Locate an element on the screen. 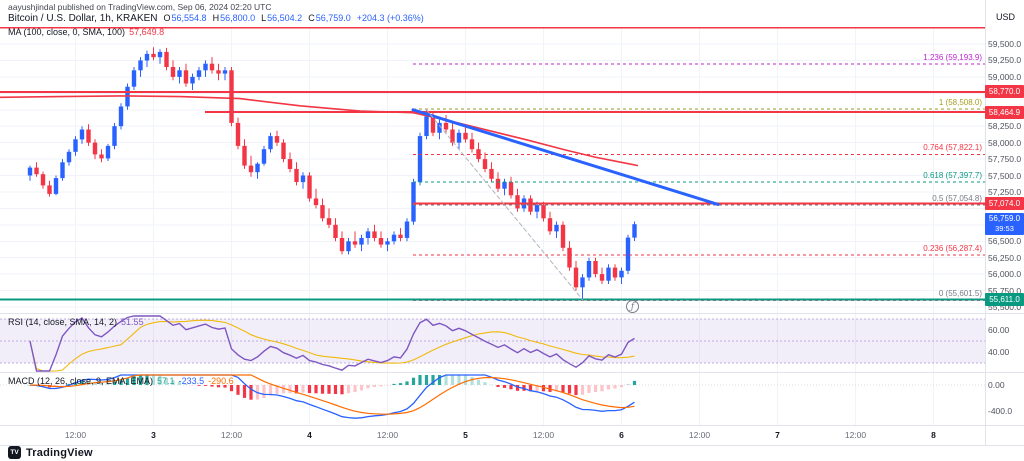 Image resolution: width=1024 pixels, height=461 pixels. macd-histogram is located at coordinates (332, 387).